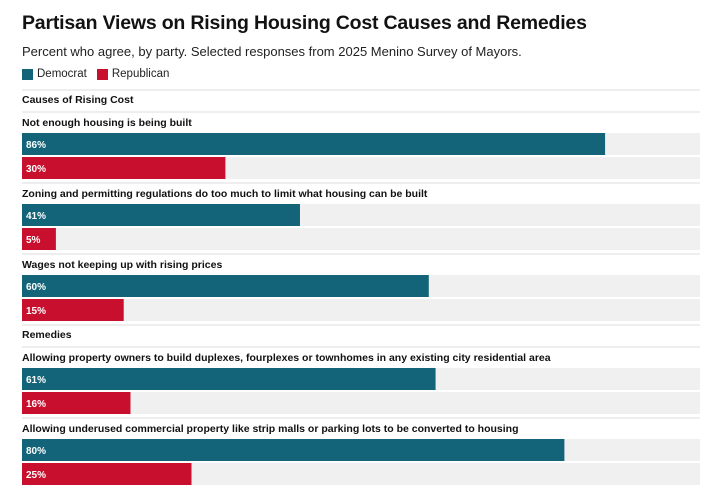 The height and width of the screenshot is (500, 718). What do you see at coordinates (36, 169) in the screenshot?
I see `data-label-republican: 30%` at bounding box center [36, 169].